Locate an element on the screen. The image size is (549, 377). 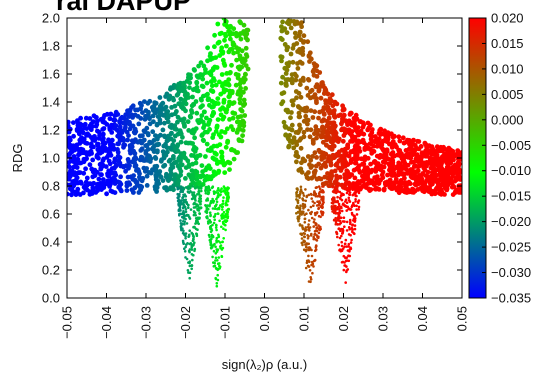
y-tick-label: 1.2 is located at coordinates (51, 130).